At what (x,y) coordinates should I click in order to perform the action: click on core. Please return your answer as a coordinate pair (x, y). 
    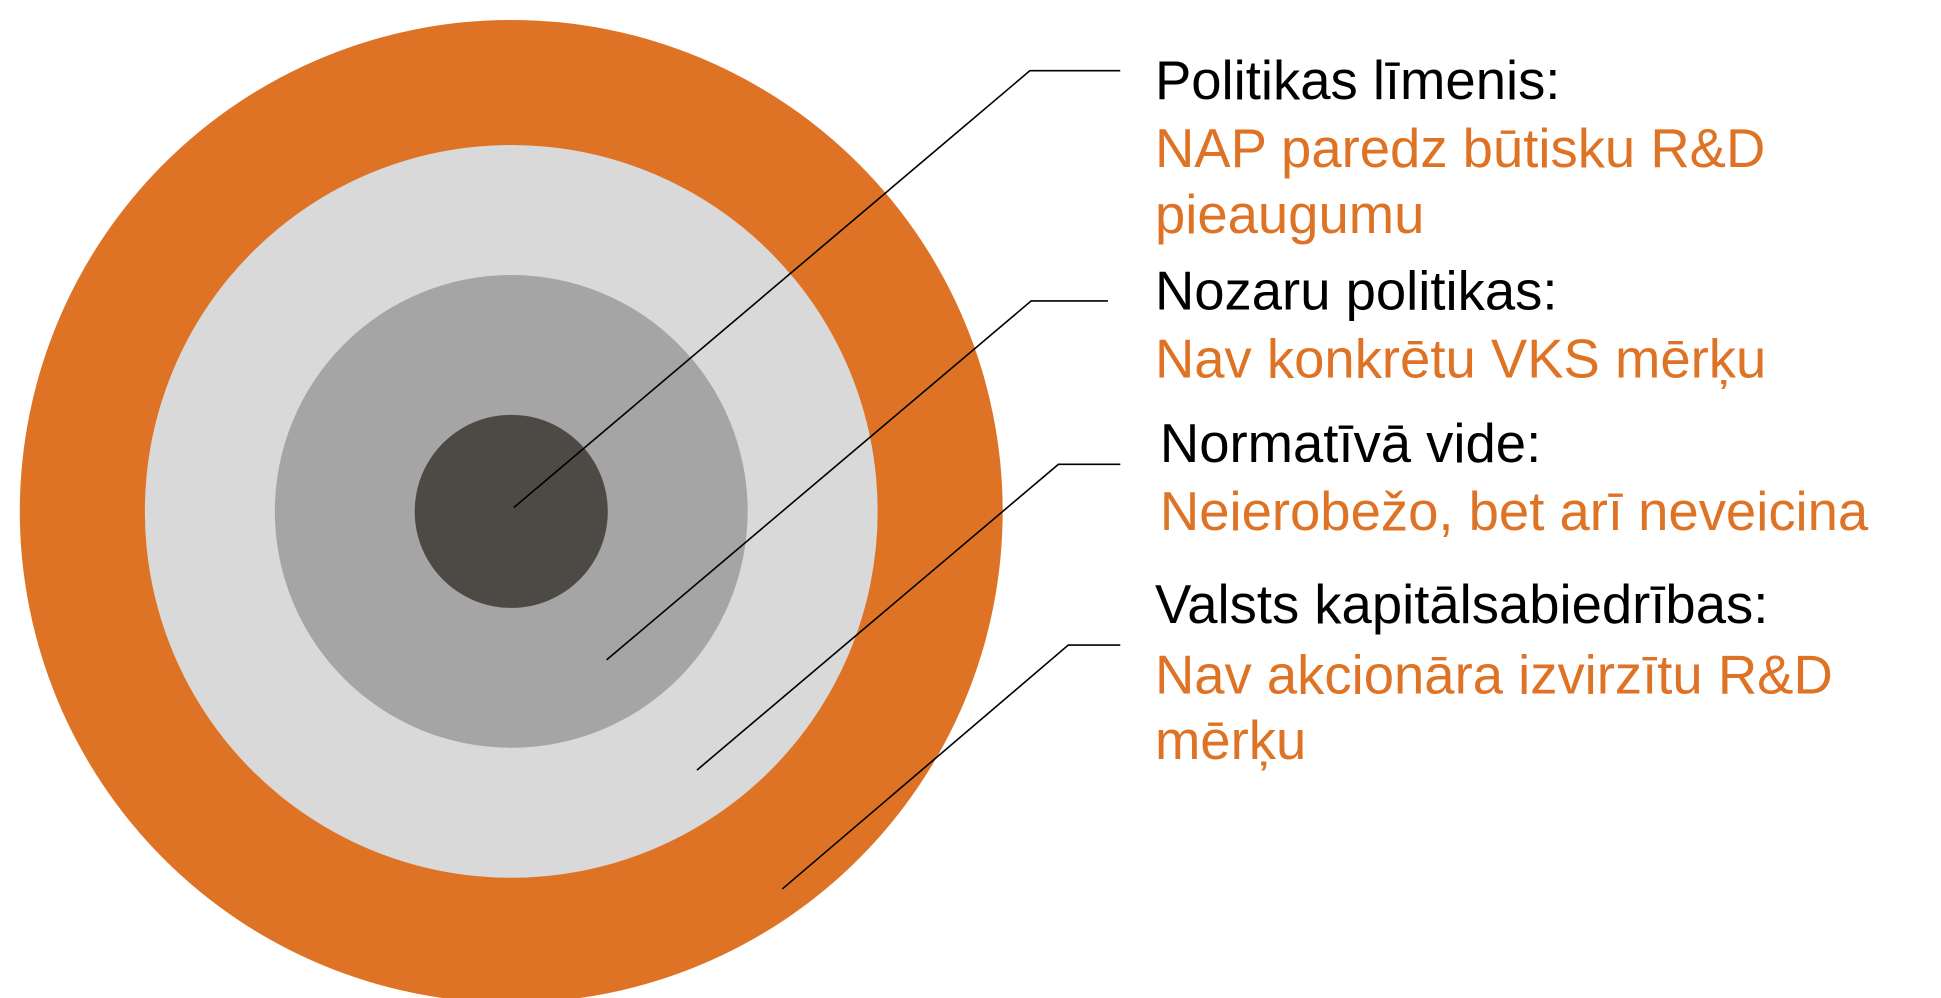
    Looking at the image, I should click on (511, 511).